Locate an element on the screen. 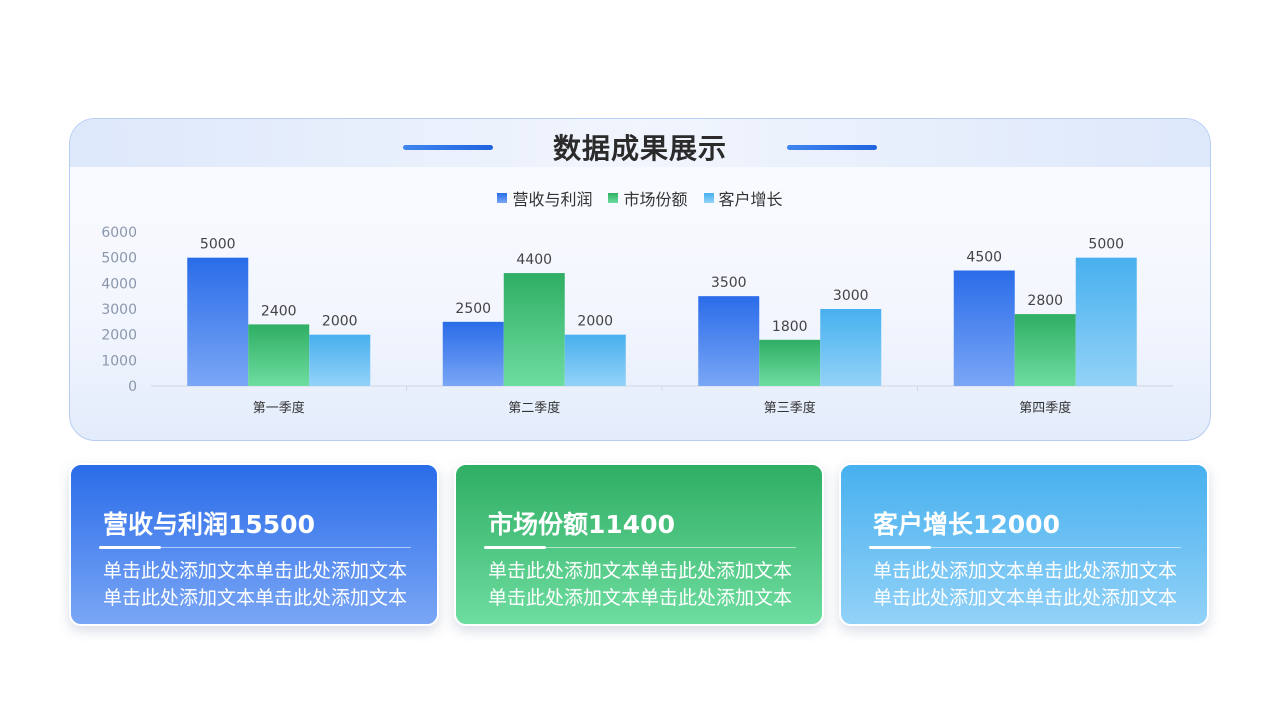  chart-title: 数据成果展示 is located at coordinates (639, 148).